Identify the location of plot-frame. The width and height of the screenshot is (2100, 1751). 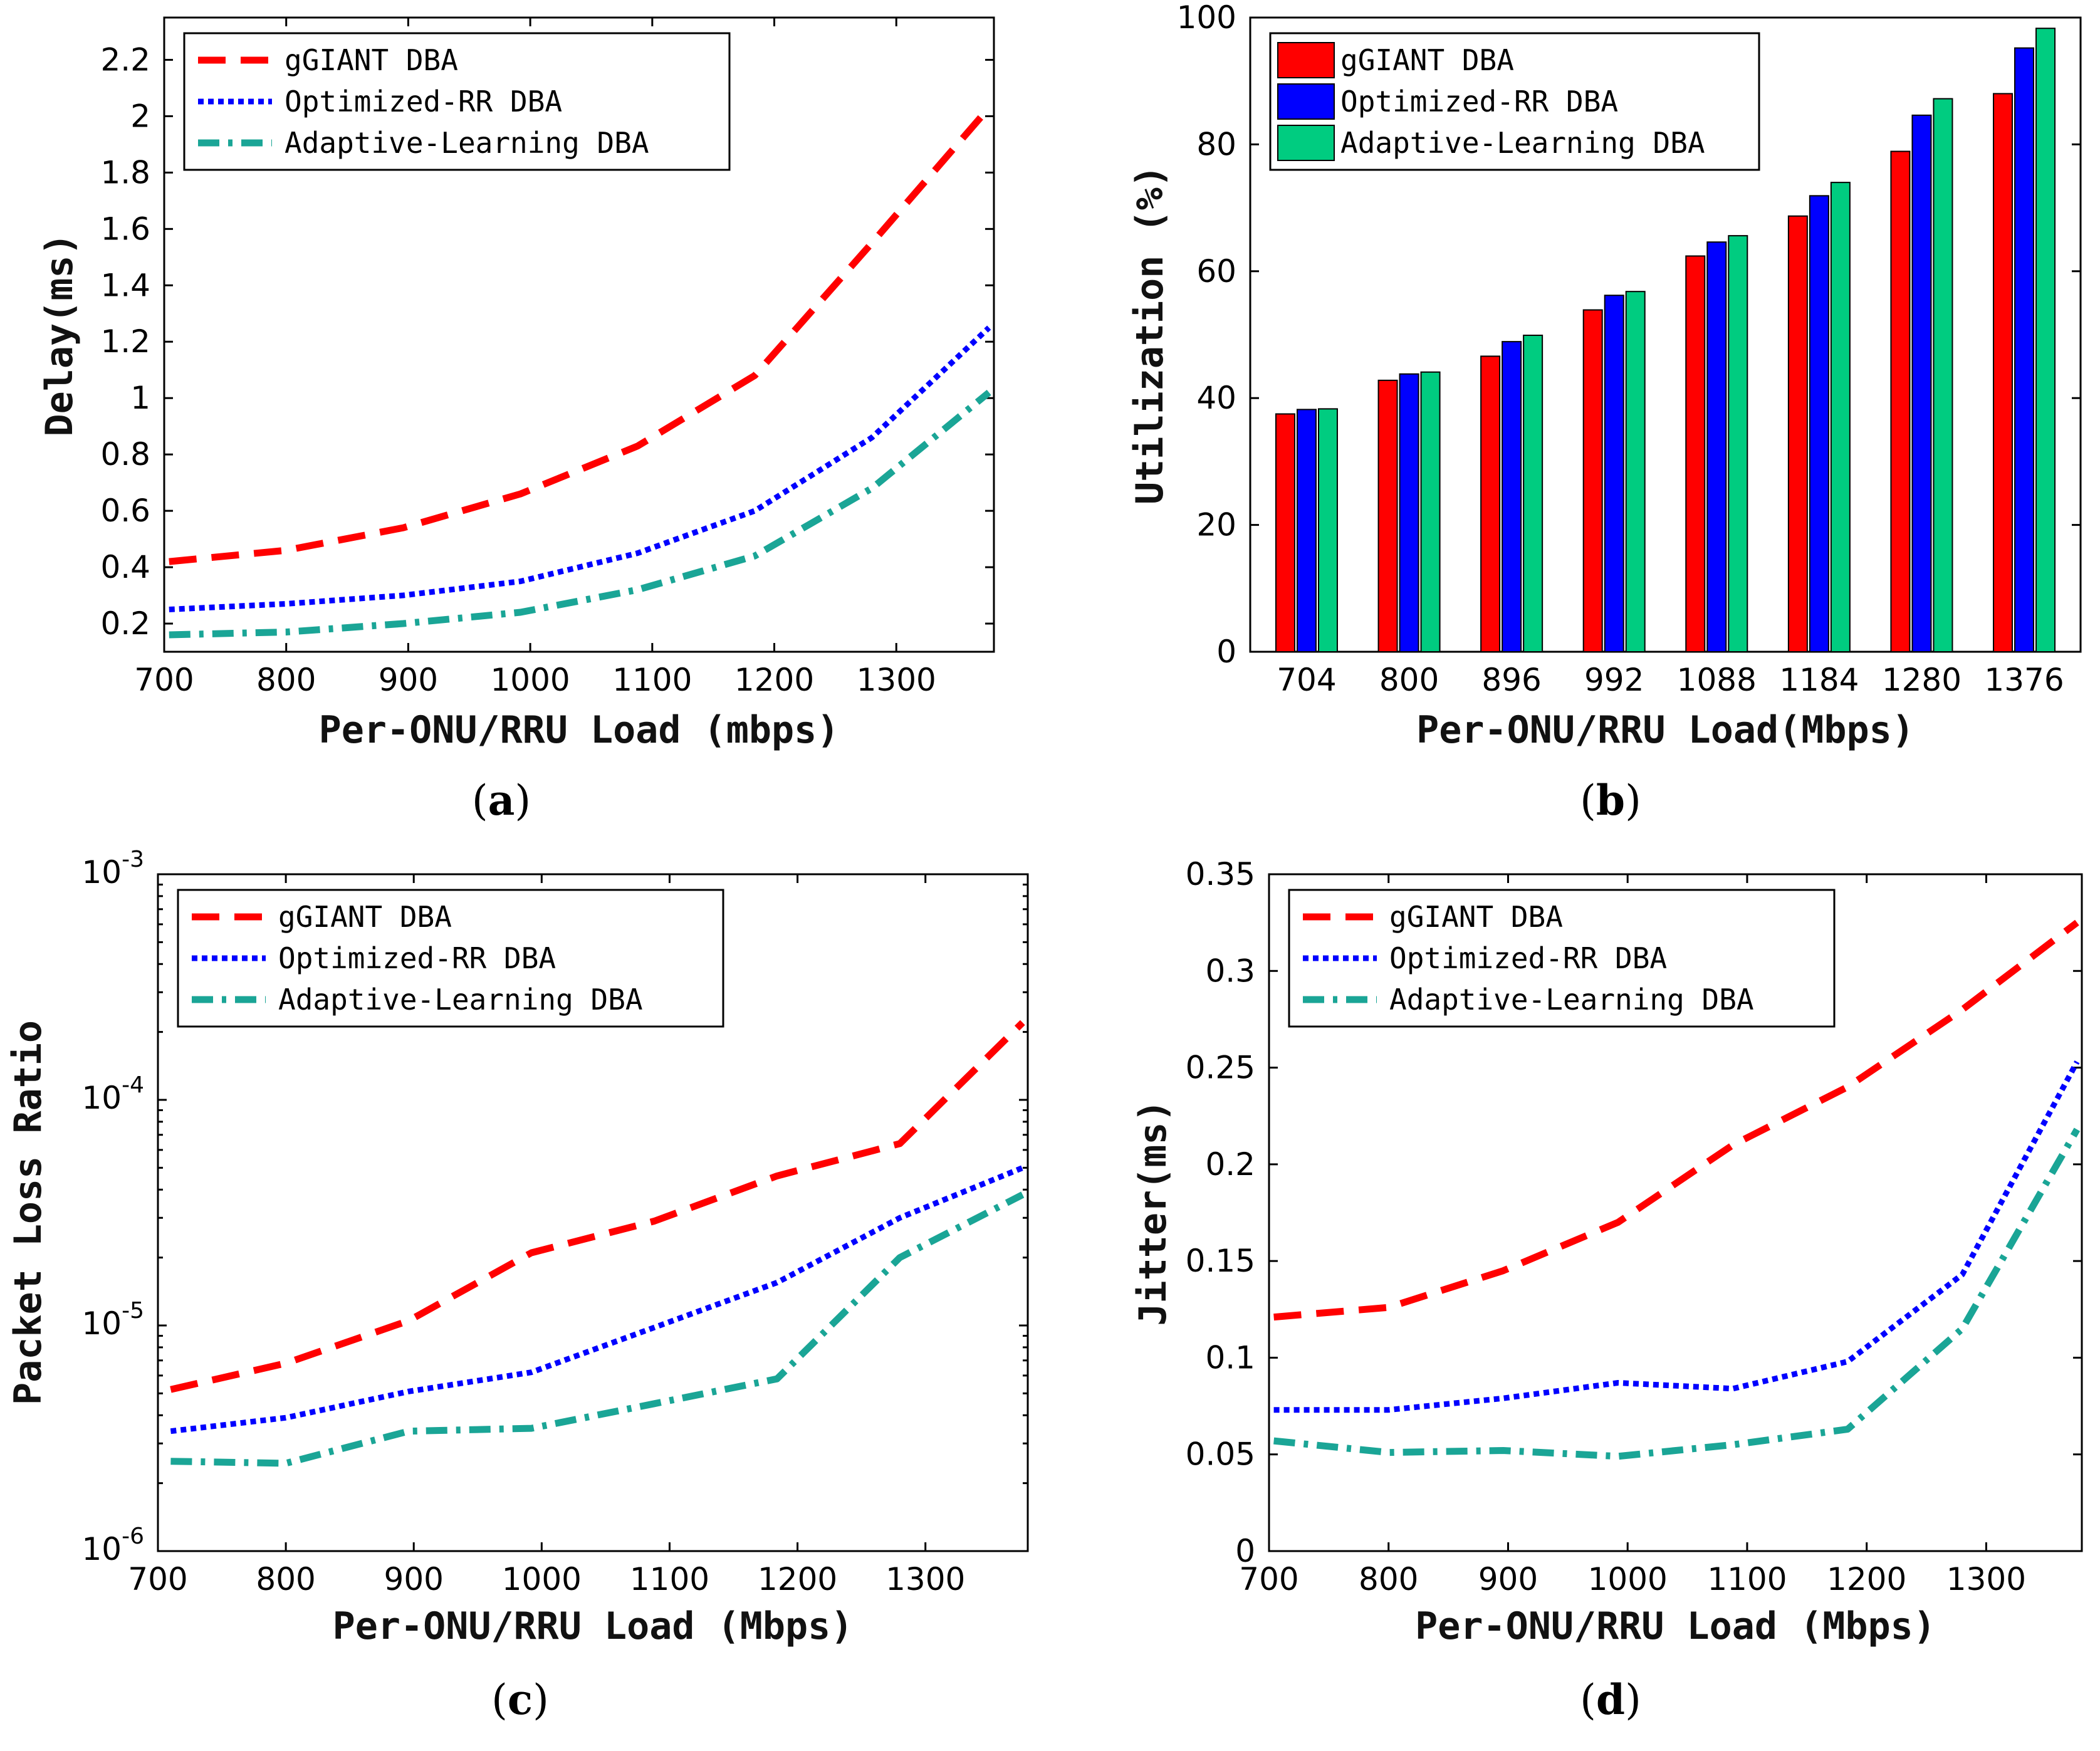
(579, 334).